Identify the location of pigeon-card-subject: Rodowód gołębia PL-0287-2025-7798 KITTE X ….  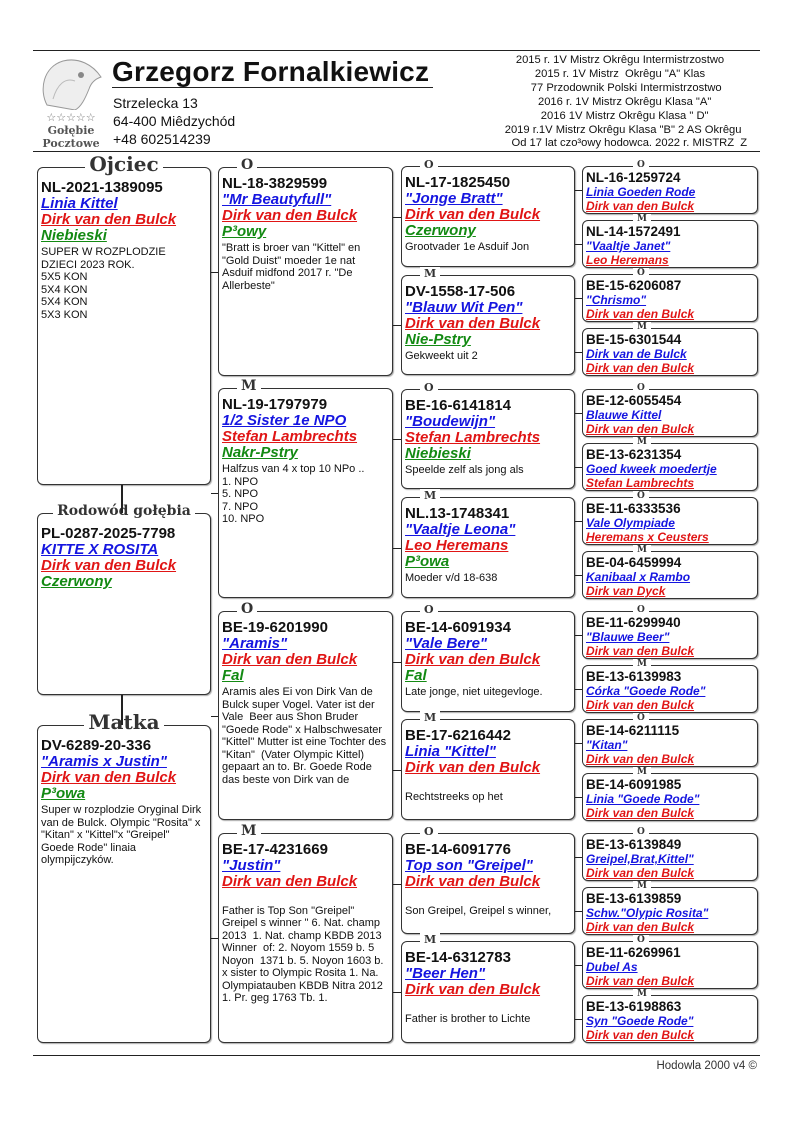
(124, 598).